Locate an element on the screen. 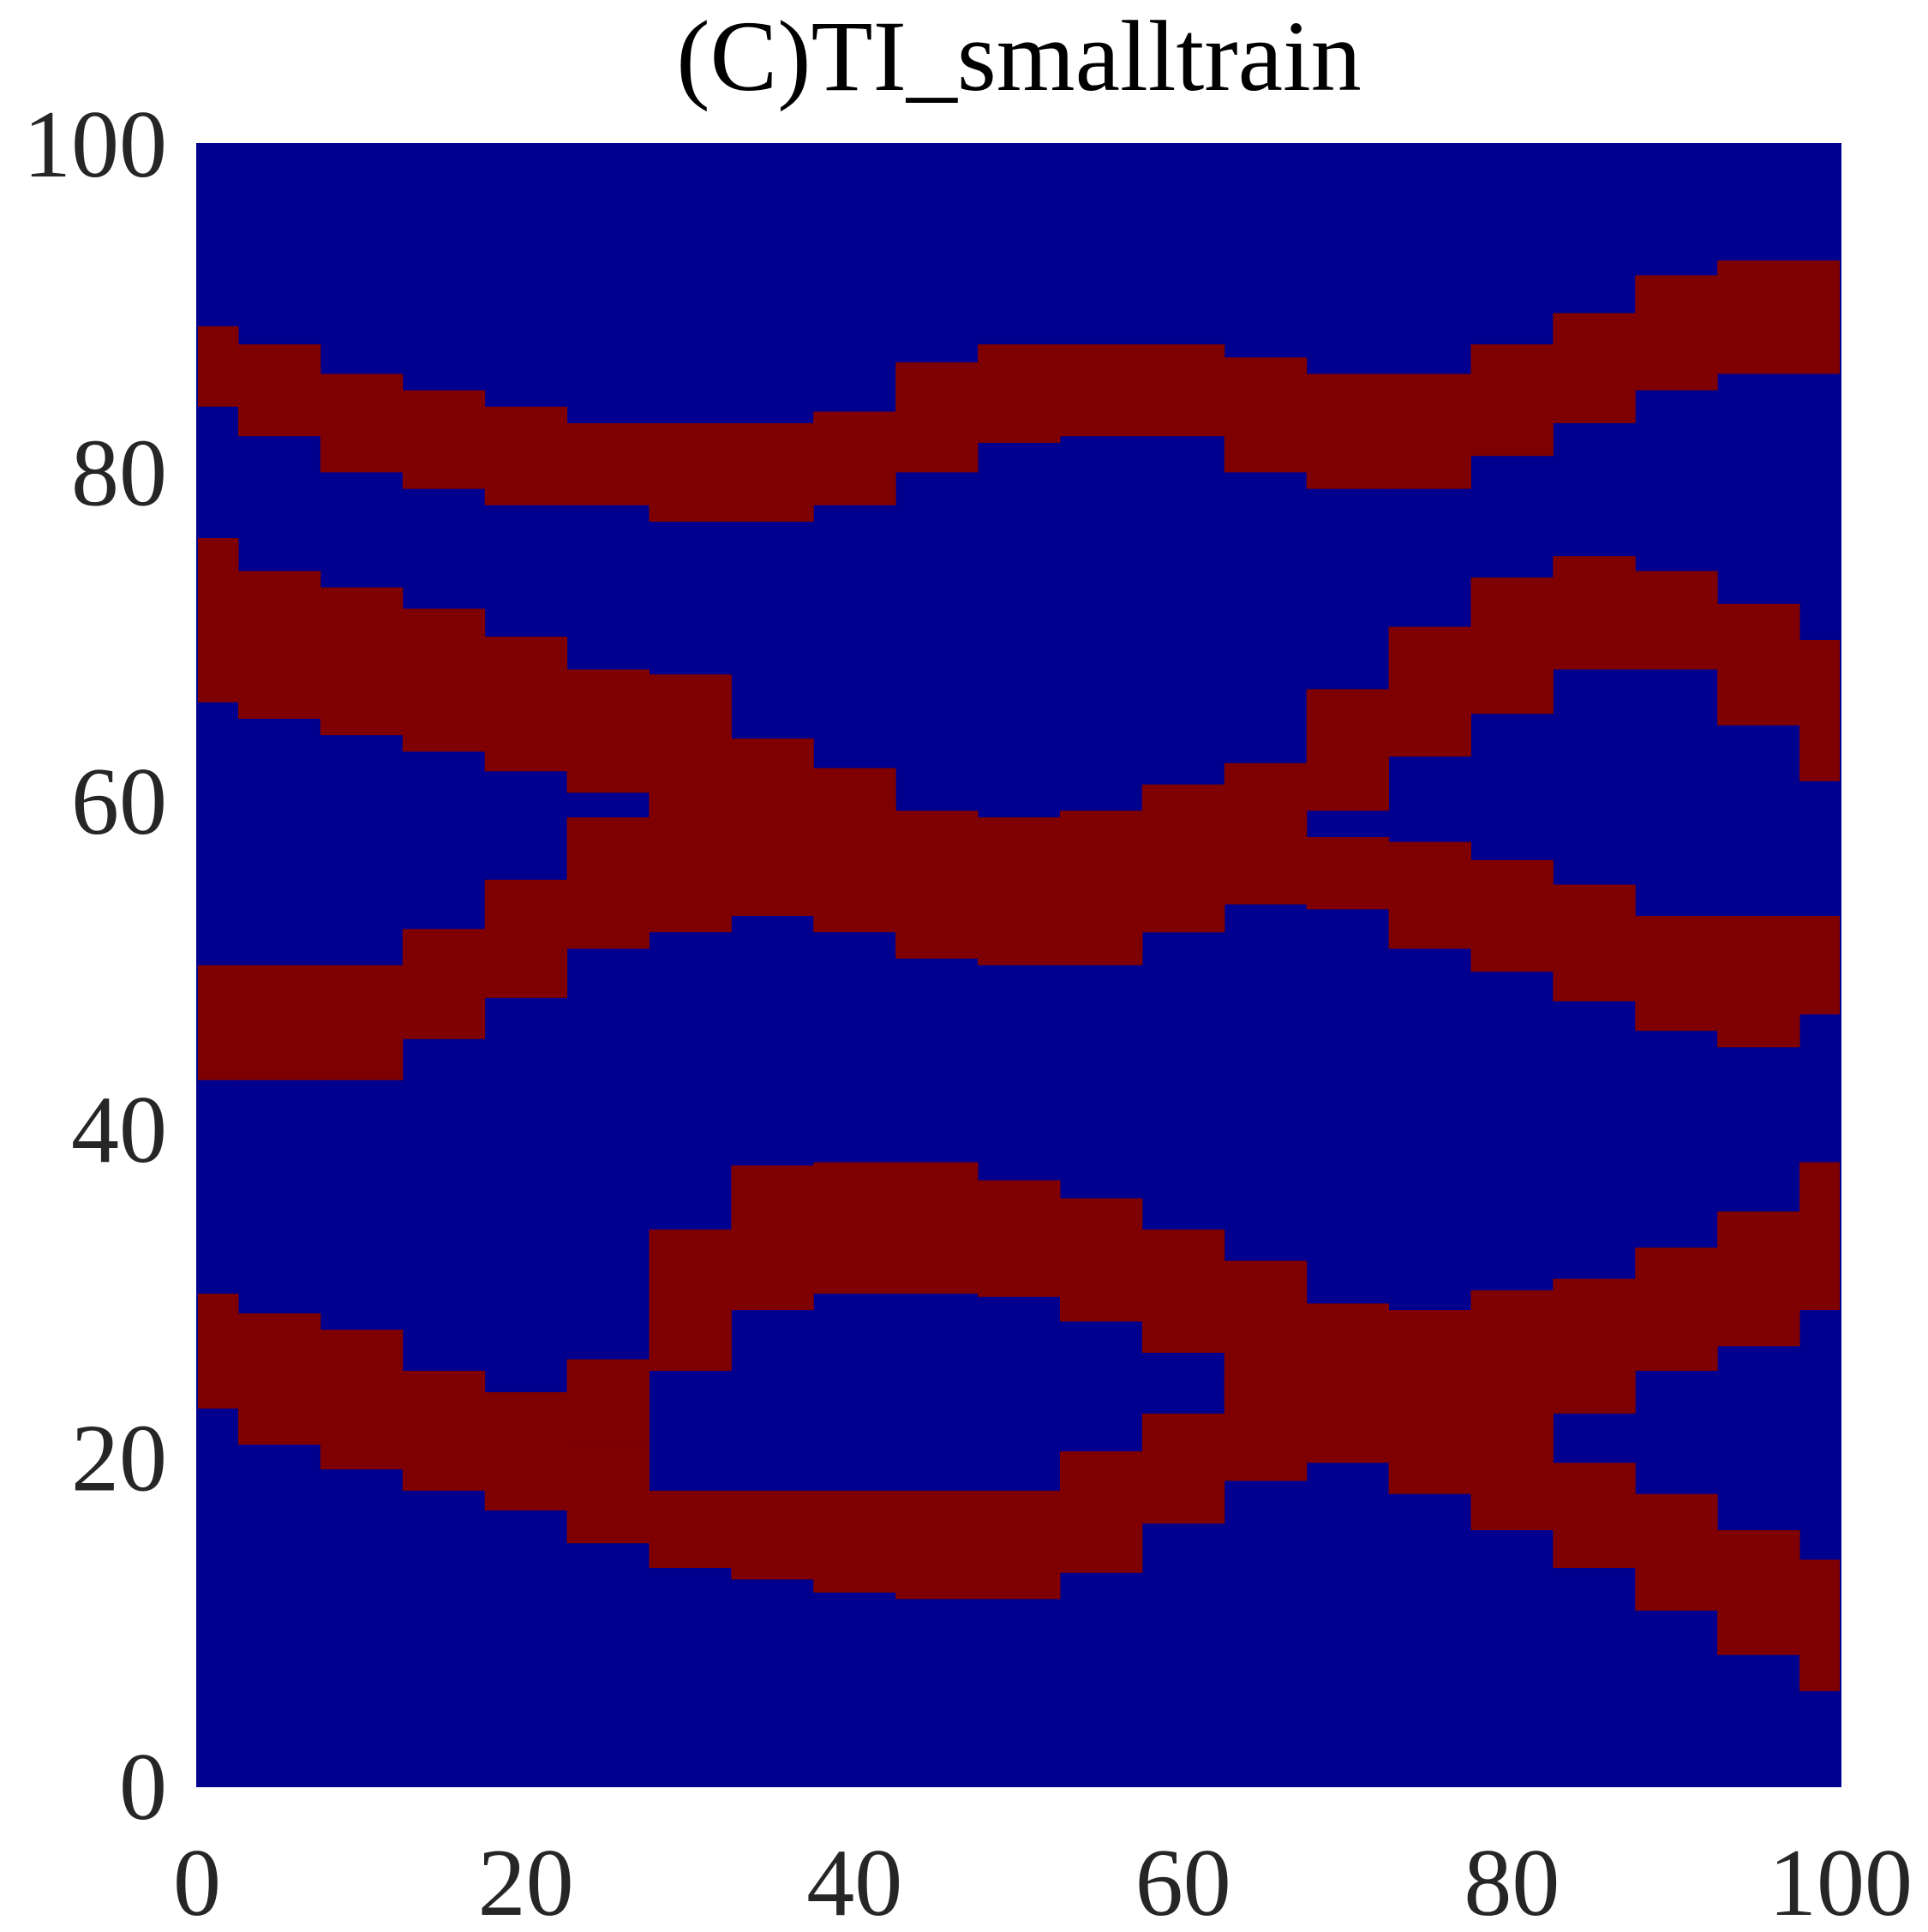 This screenshot has width=1928, height=1932. x-tick-label: 80 is located at coordinates (1512, 1879).